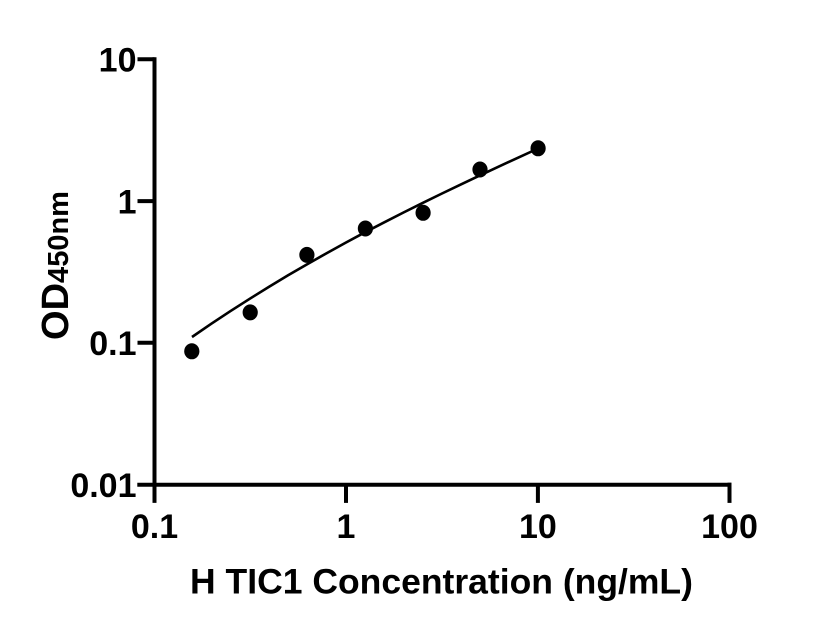 This screenshot has width=816, height=640. I want to click on svg-text: 0.01, so click(103, 486).